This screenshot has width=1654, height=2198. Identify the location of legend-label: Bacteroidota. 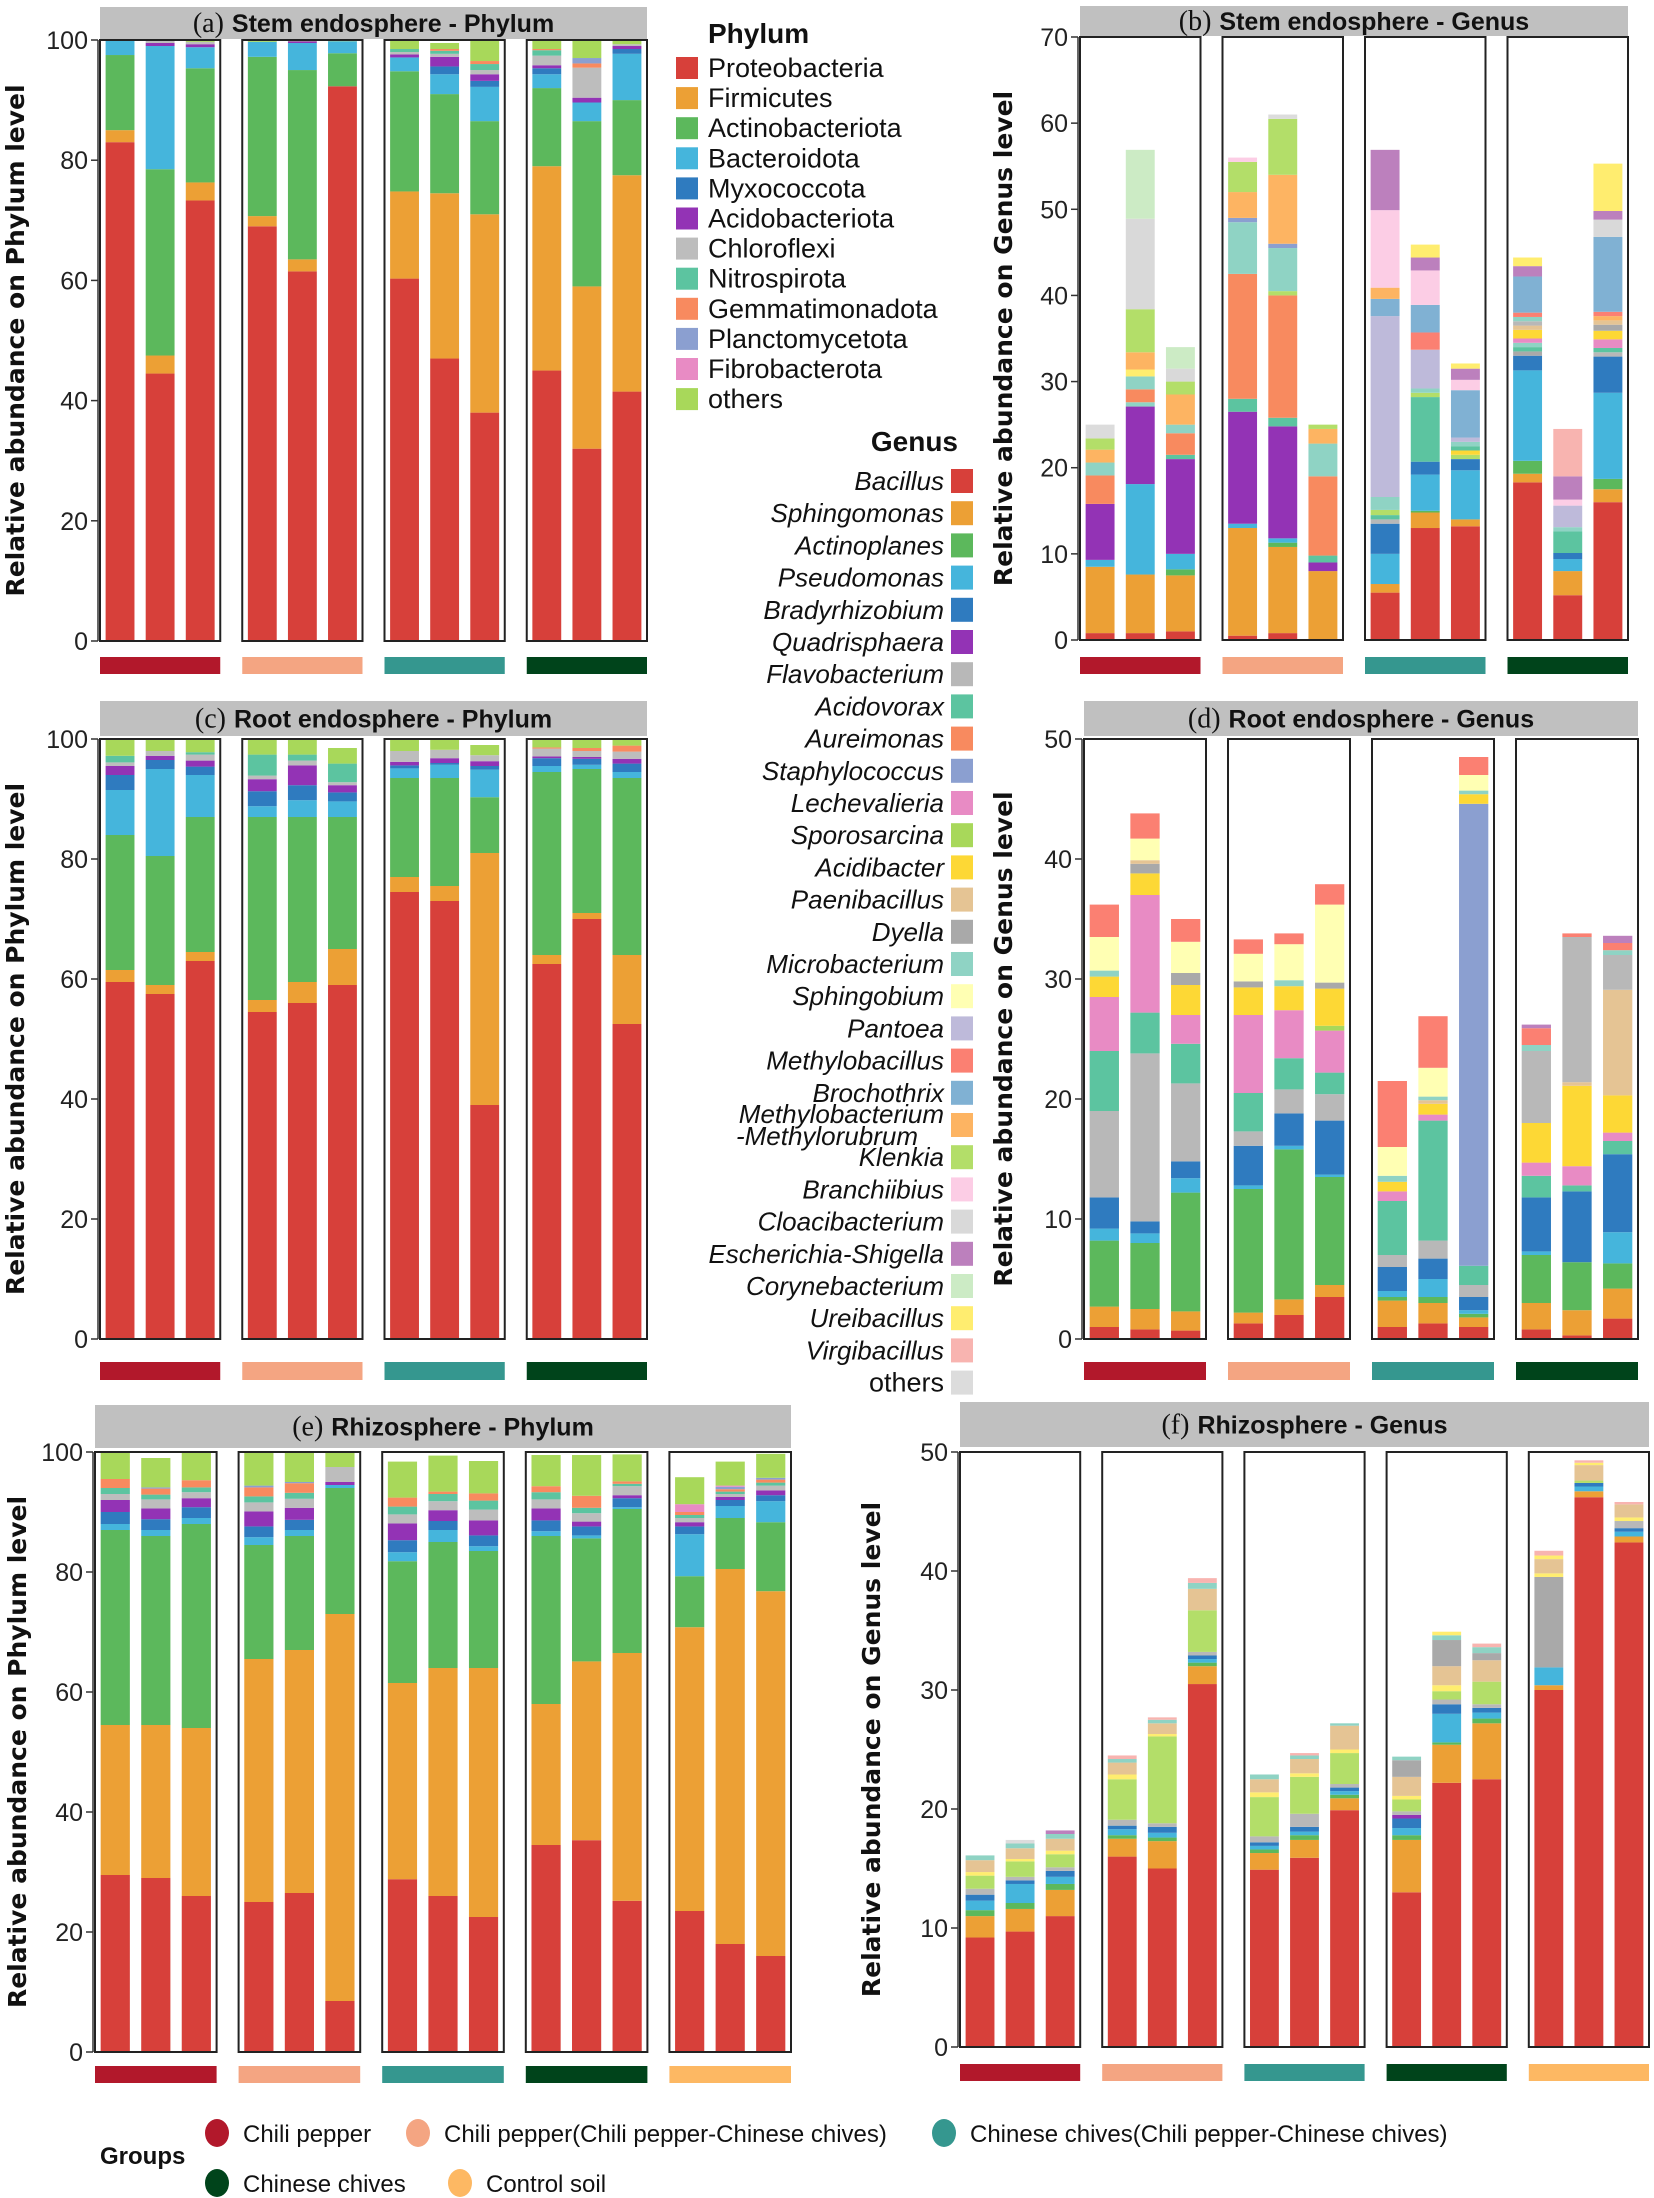
(784, 158).